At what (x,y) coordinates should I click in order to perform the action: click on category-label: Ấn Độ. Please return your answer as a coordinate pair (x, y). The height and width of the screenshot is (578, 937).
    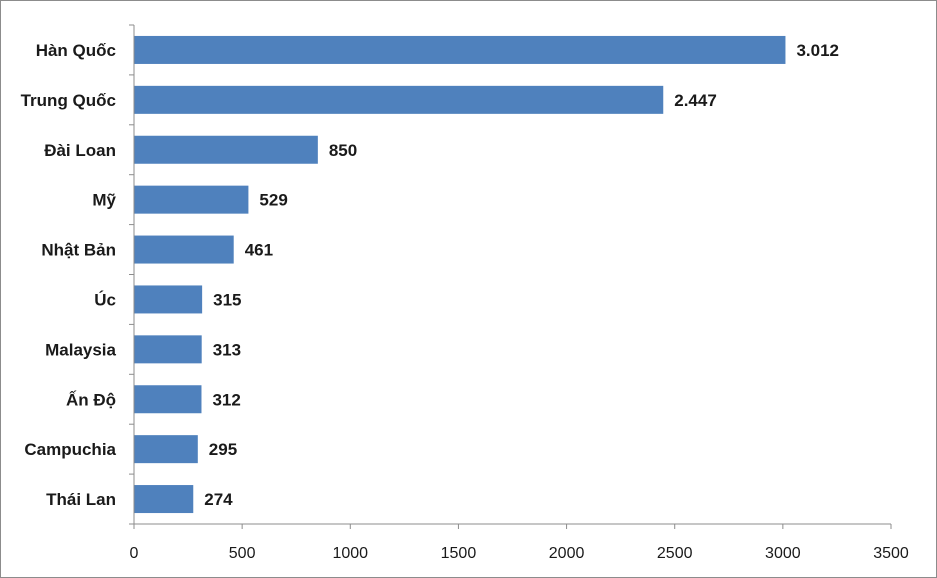
    Looking at the image, I should click on (91, 399).